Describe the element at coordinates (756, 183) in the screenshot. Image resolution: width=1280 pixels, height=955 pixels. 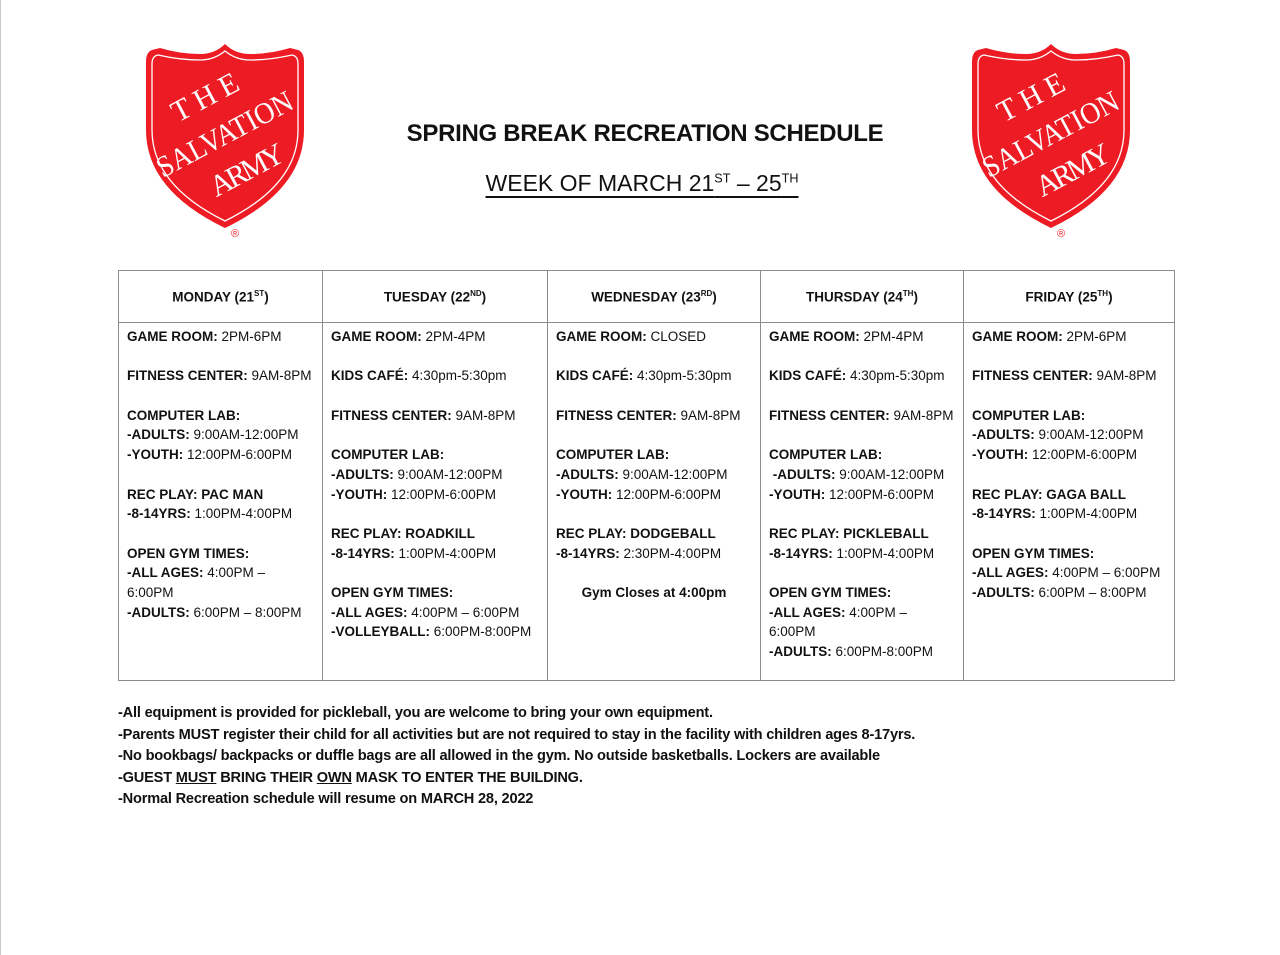
I see `subtitle-end: – 25` at that location.